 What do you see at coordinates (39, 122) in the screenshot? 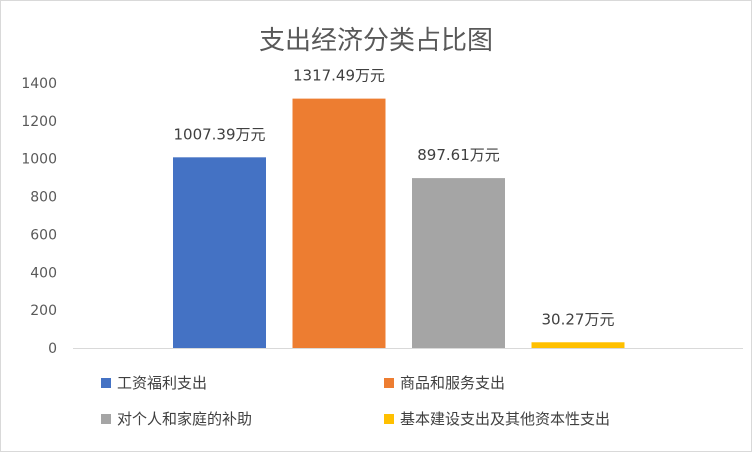
I see `y-tick-label: 1200` at bounding box center [39, 122].